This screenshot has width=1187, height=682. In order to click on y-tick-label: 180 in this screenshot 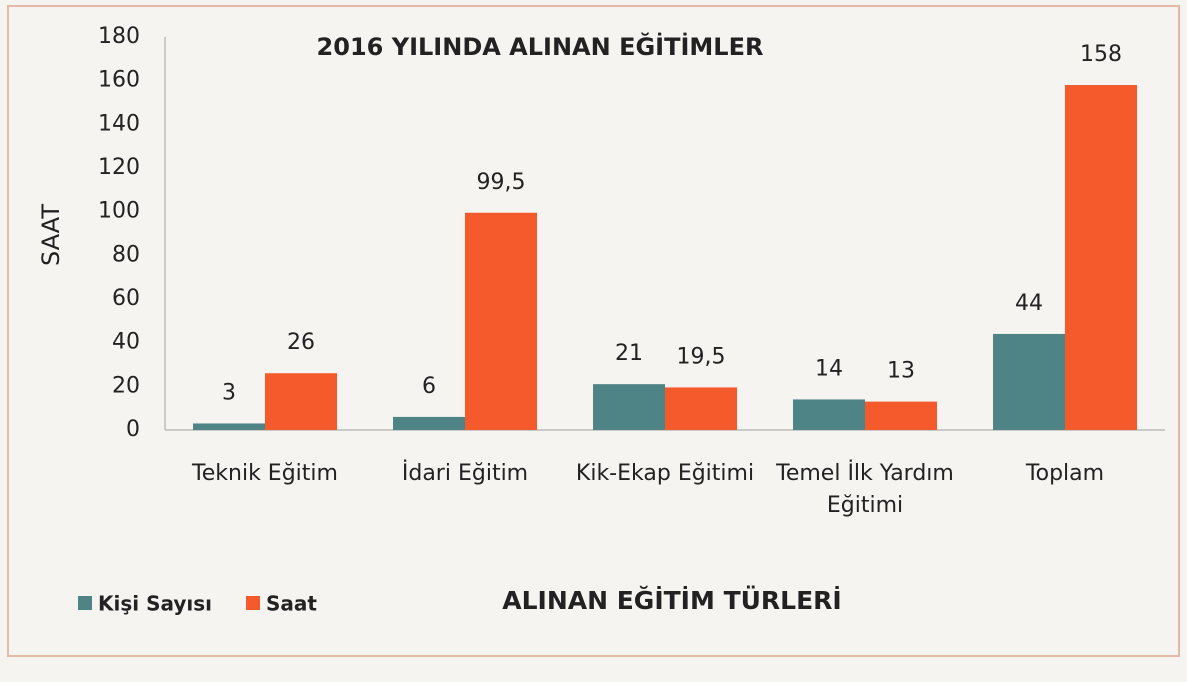, I will do `click(119, 36)`.